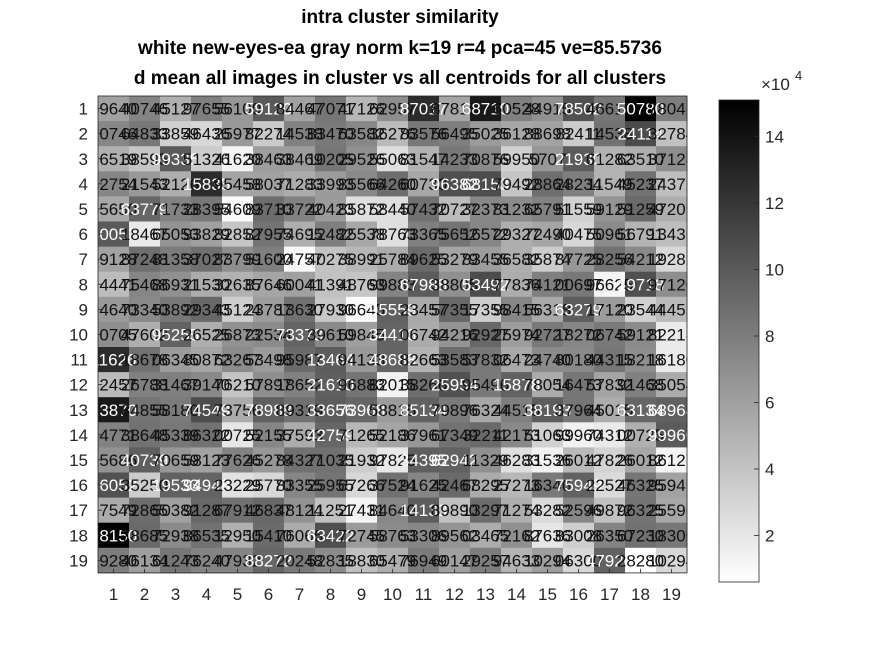 This screenshot has width=875, height=656. Describe the element at coordinates (640, 560) in the screenshot. I see `cell-label-r19-c18: 28280` at that location.